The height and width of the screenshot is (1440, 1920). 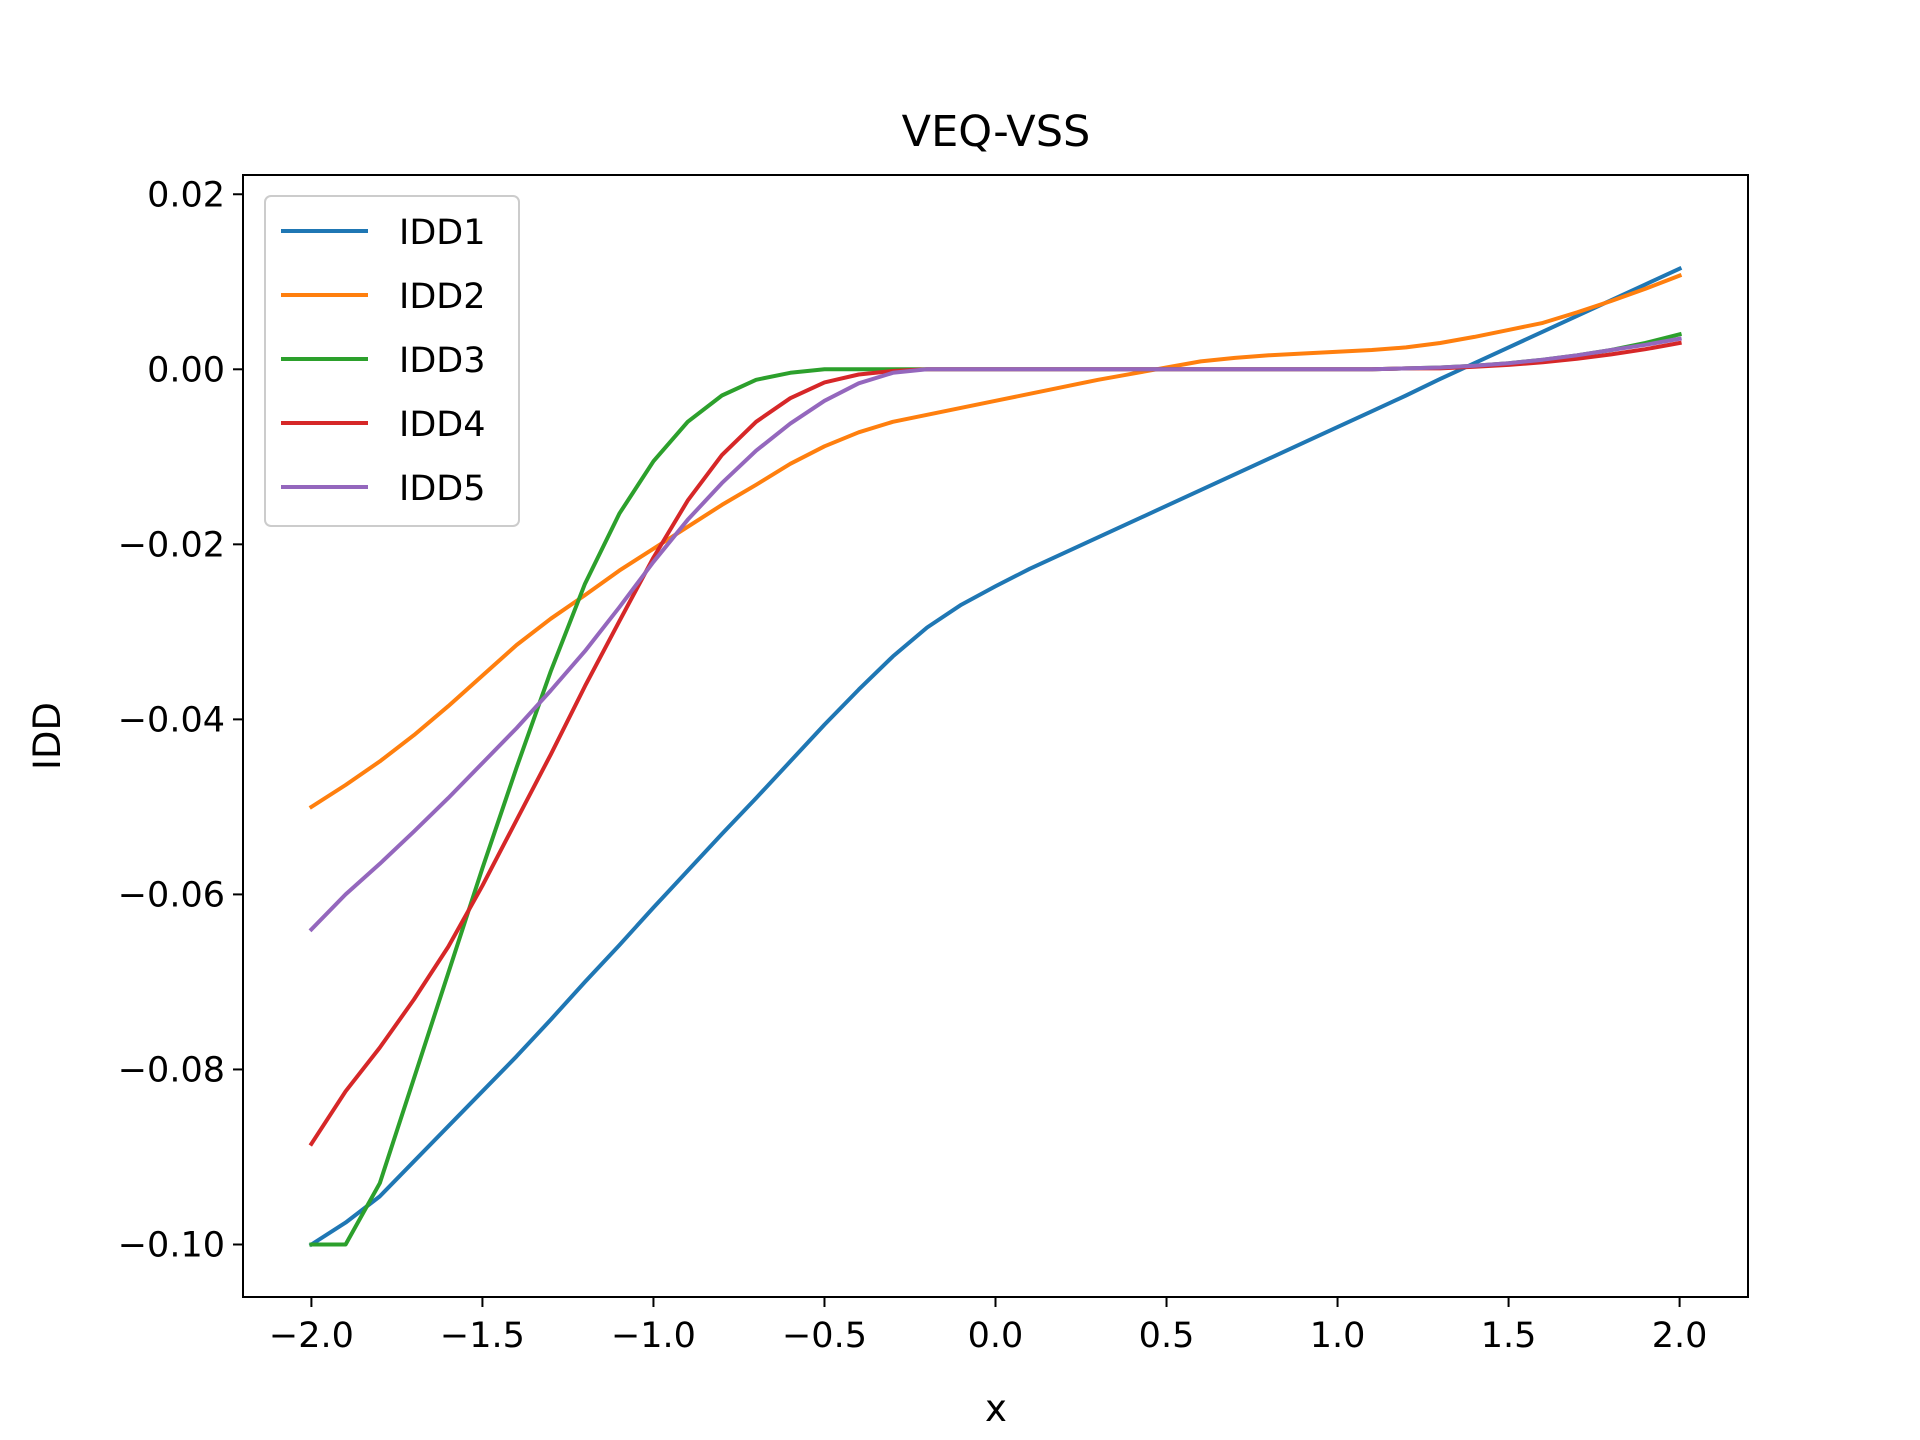 I want to click on legend-label-idd4: IDD4, so click(x=442, y=425).